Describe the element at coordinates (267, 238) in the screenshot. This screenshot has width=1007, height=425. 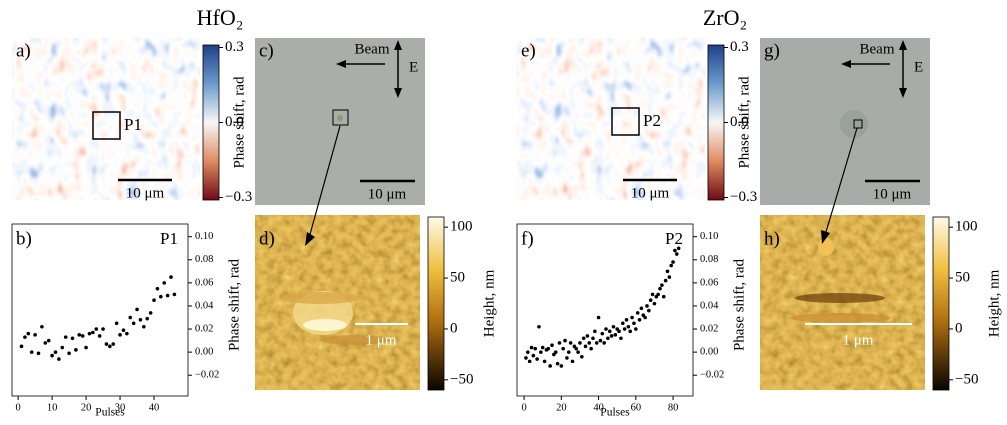
I see `panel-label: d)` at that location.